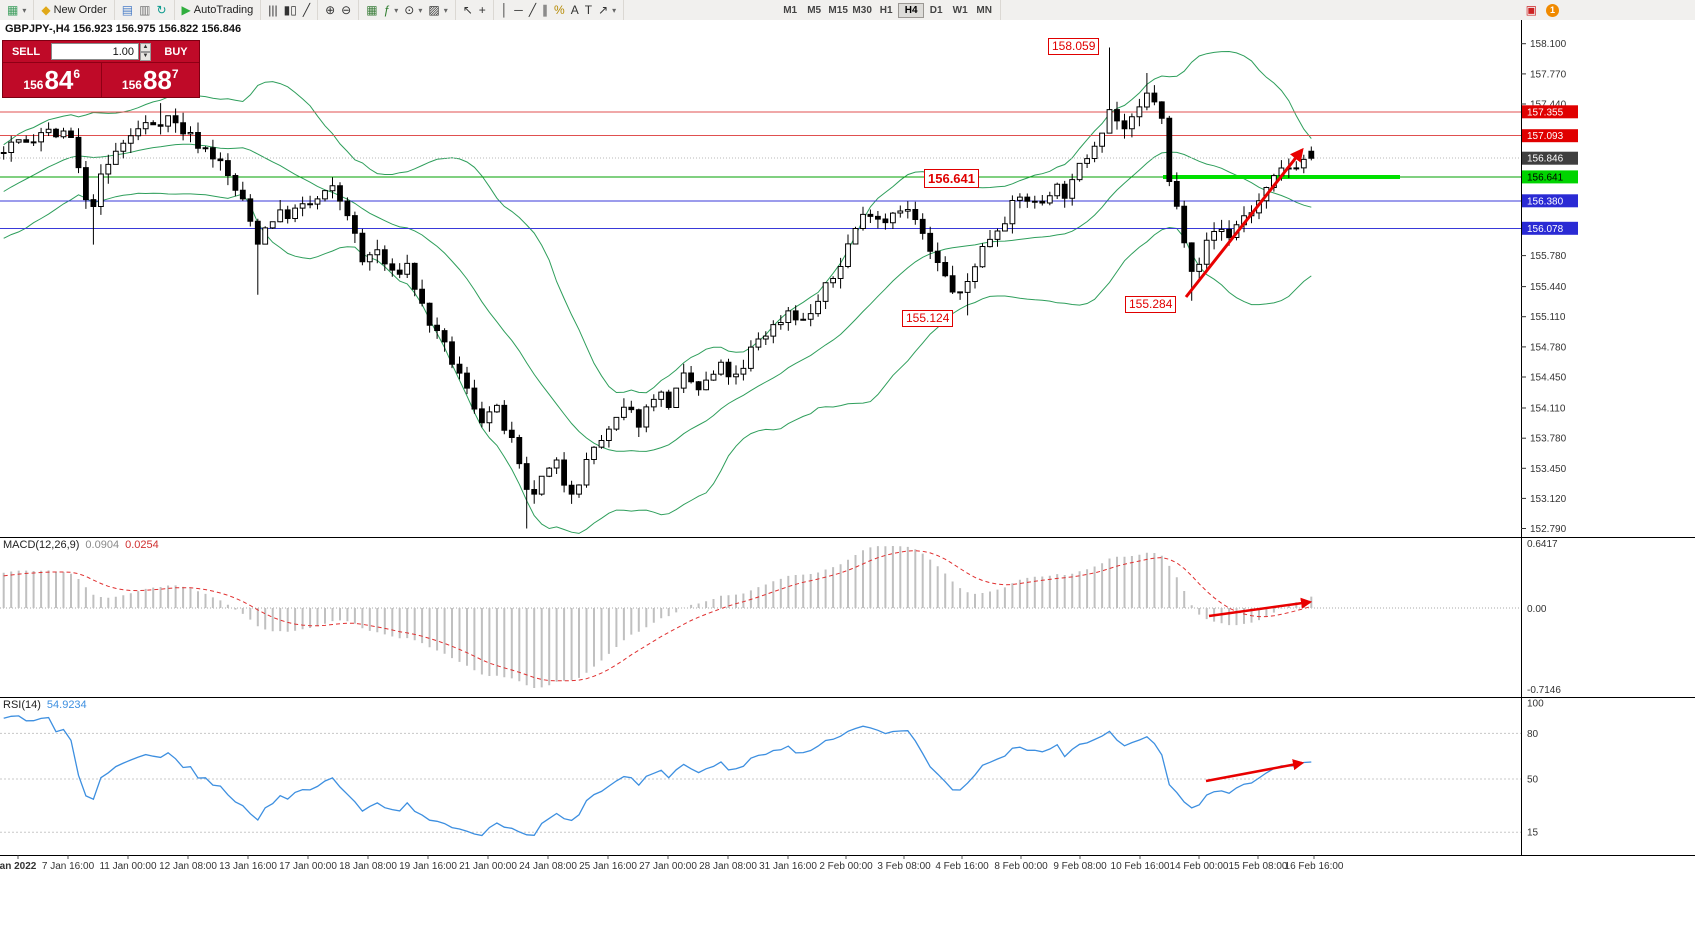 The height and width of the screenshot is (941, 1695). What do you see at coordinates (518, 10) in the screenshot?
I see `horizontal-line-button: ─` at bounding box center [518, 10].